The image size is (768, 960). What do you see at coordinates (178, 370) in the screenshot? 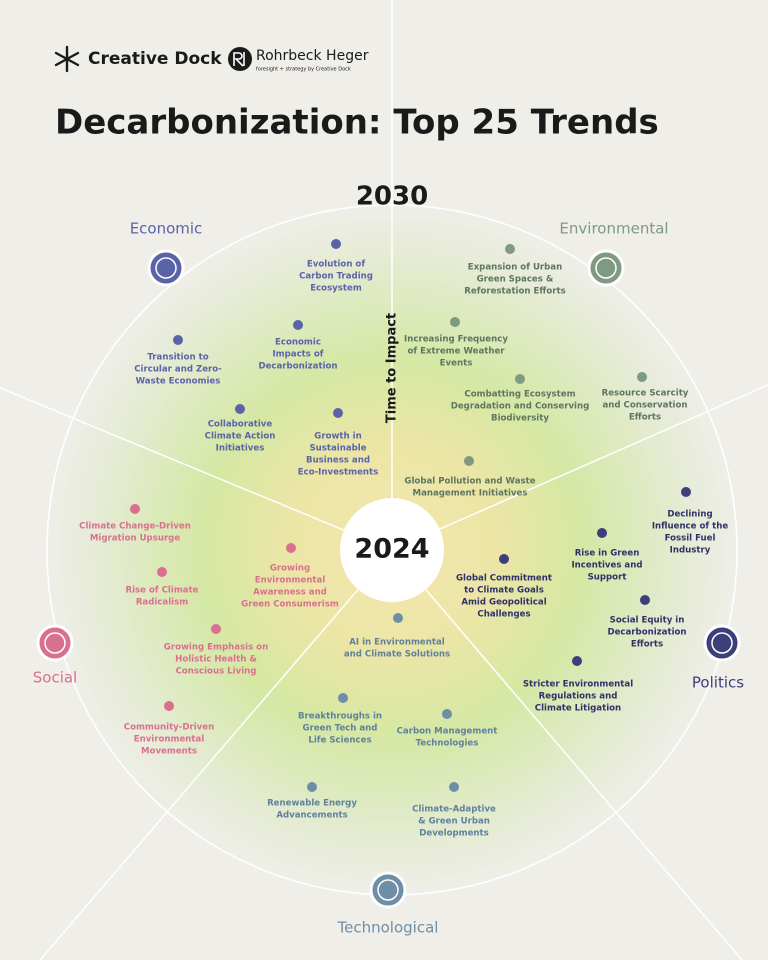
I see `trend-label: Circular and Zero-` at bounding box center [178, 370].